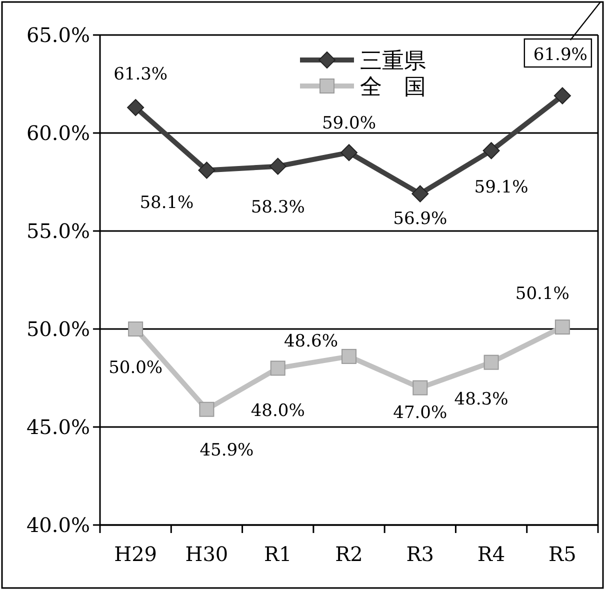 The image size is (605, 590). Describe the element at coordinates (277, 207) in the screenshot. I see `data-label: 58.3%` at that location.